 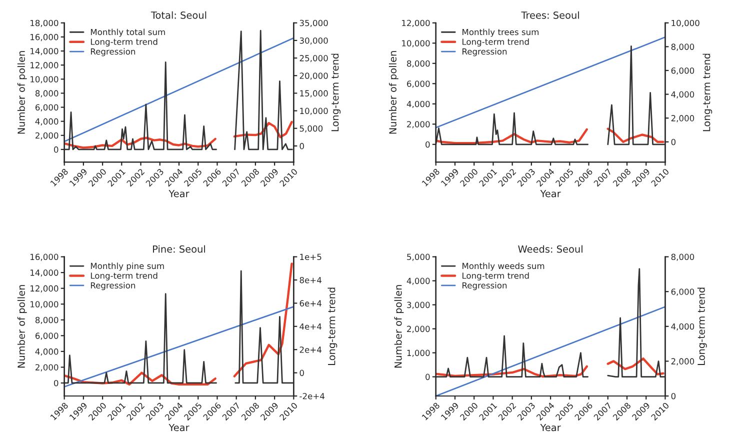 What do you see at coordinates (312, 396) in the screenshot?
I see `y2-tick-label: -2e+4` at bounding box center [312, 396].